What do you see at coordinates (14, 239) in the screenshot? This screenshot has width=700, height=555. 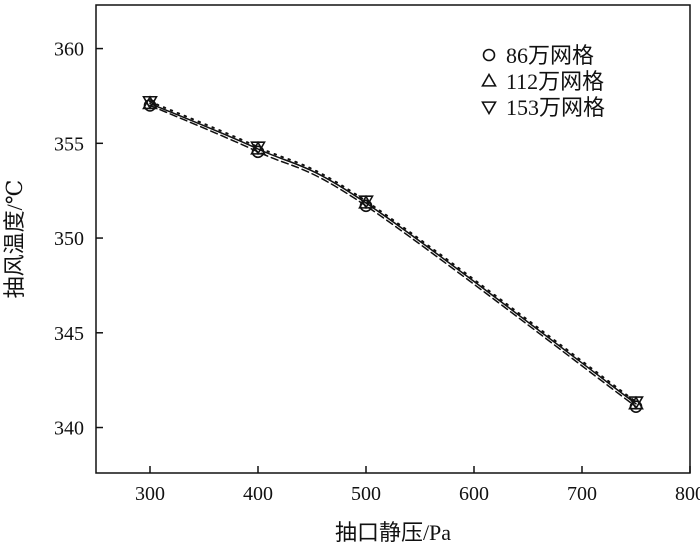 I see `y-axis-label: 抽风温度/℃` at bounding box center [14, 239].